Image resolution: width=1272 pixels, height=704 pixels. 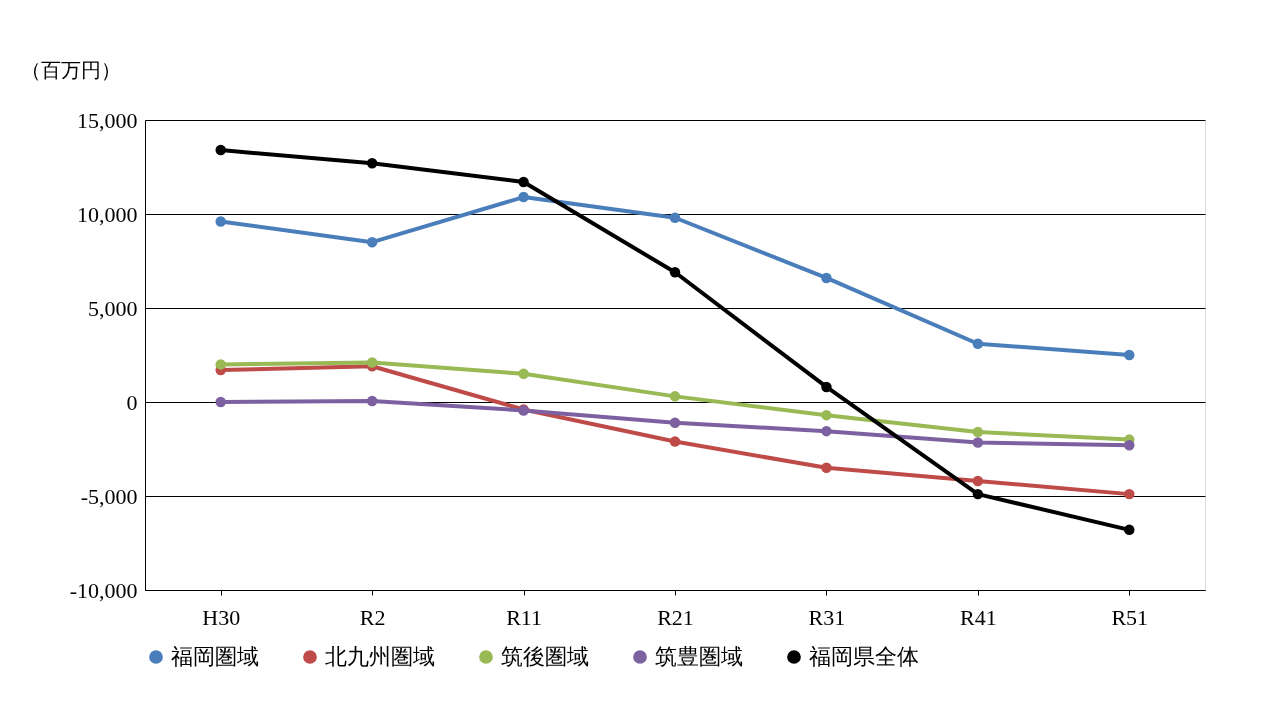 I want to click on legend-label: 筑後圏域, so click(x=545, y=656).